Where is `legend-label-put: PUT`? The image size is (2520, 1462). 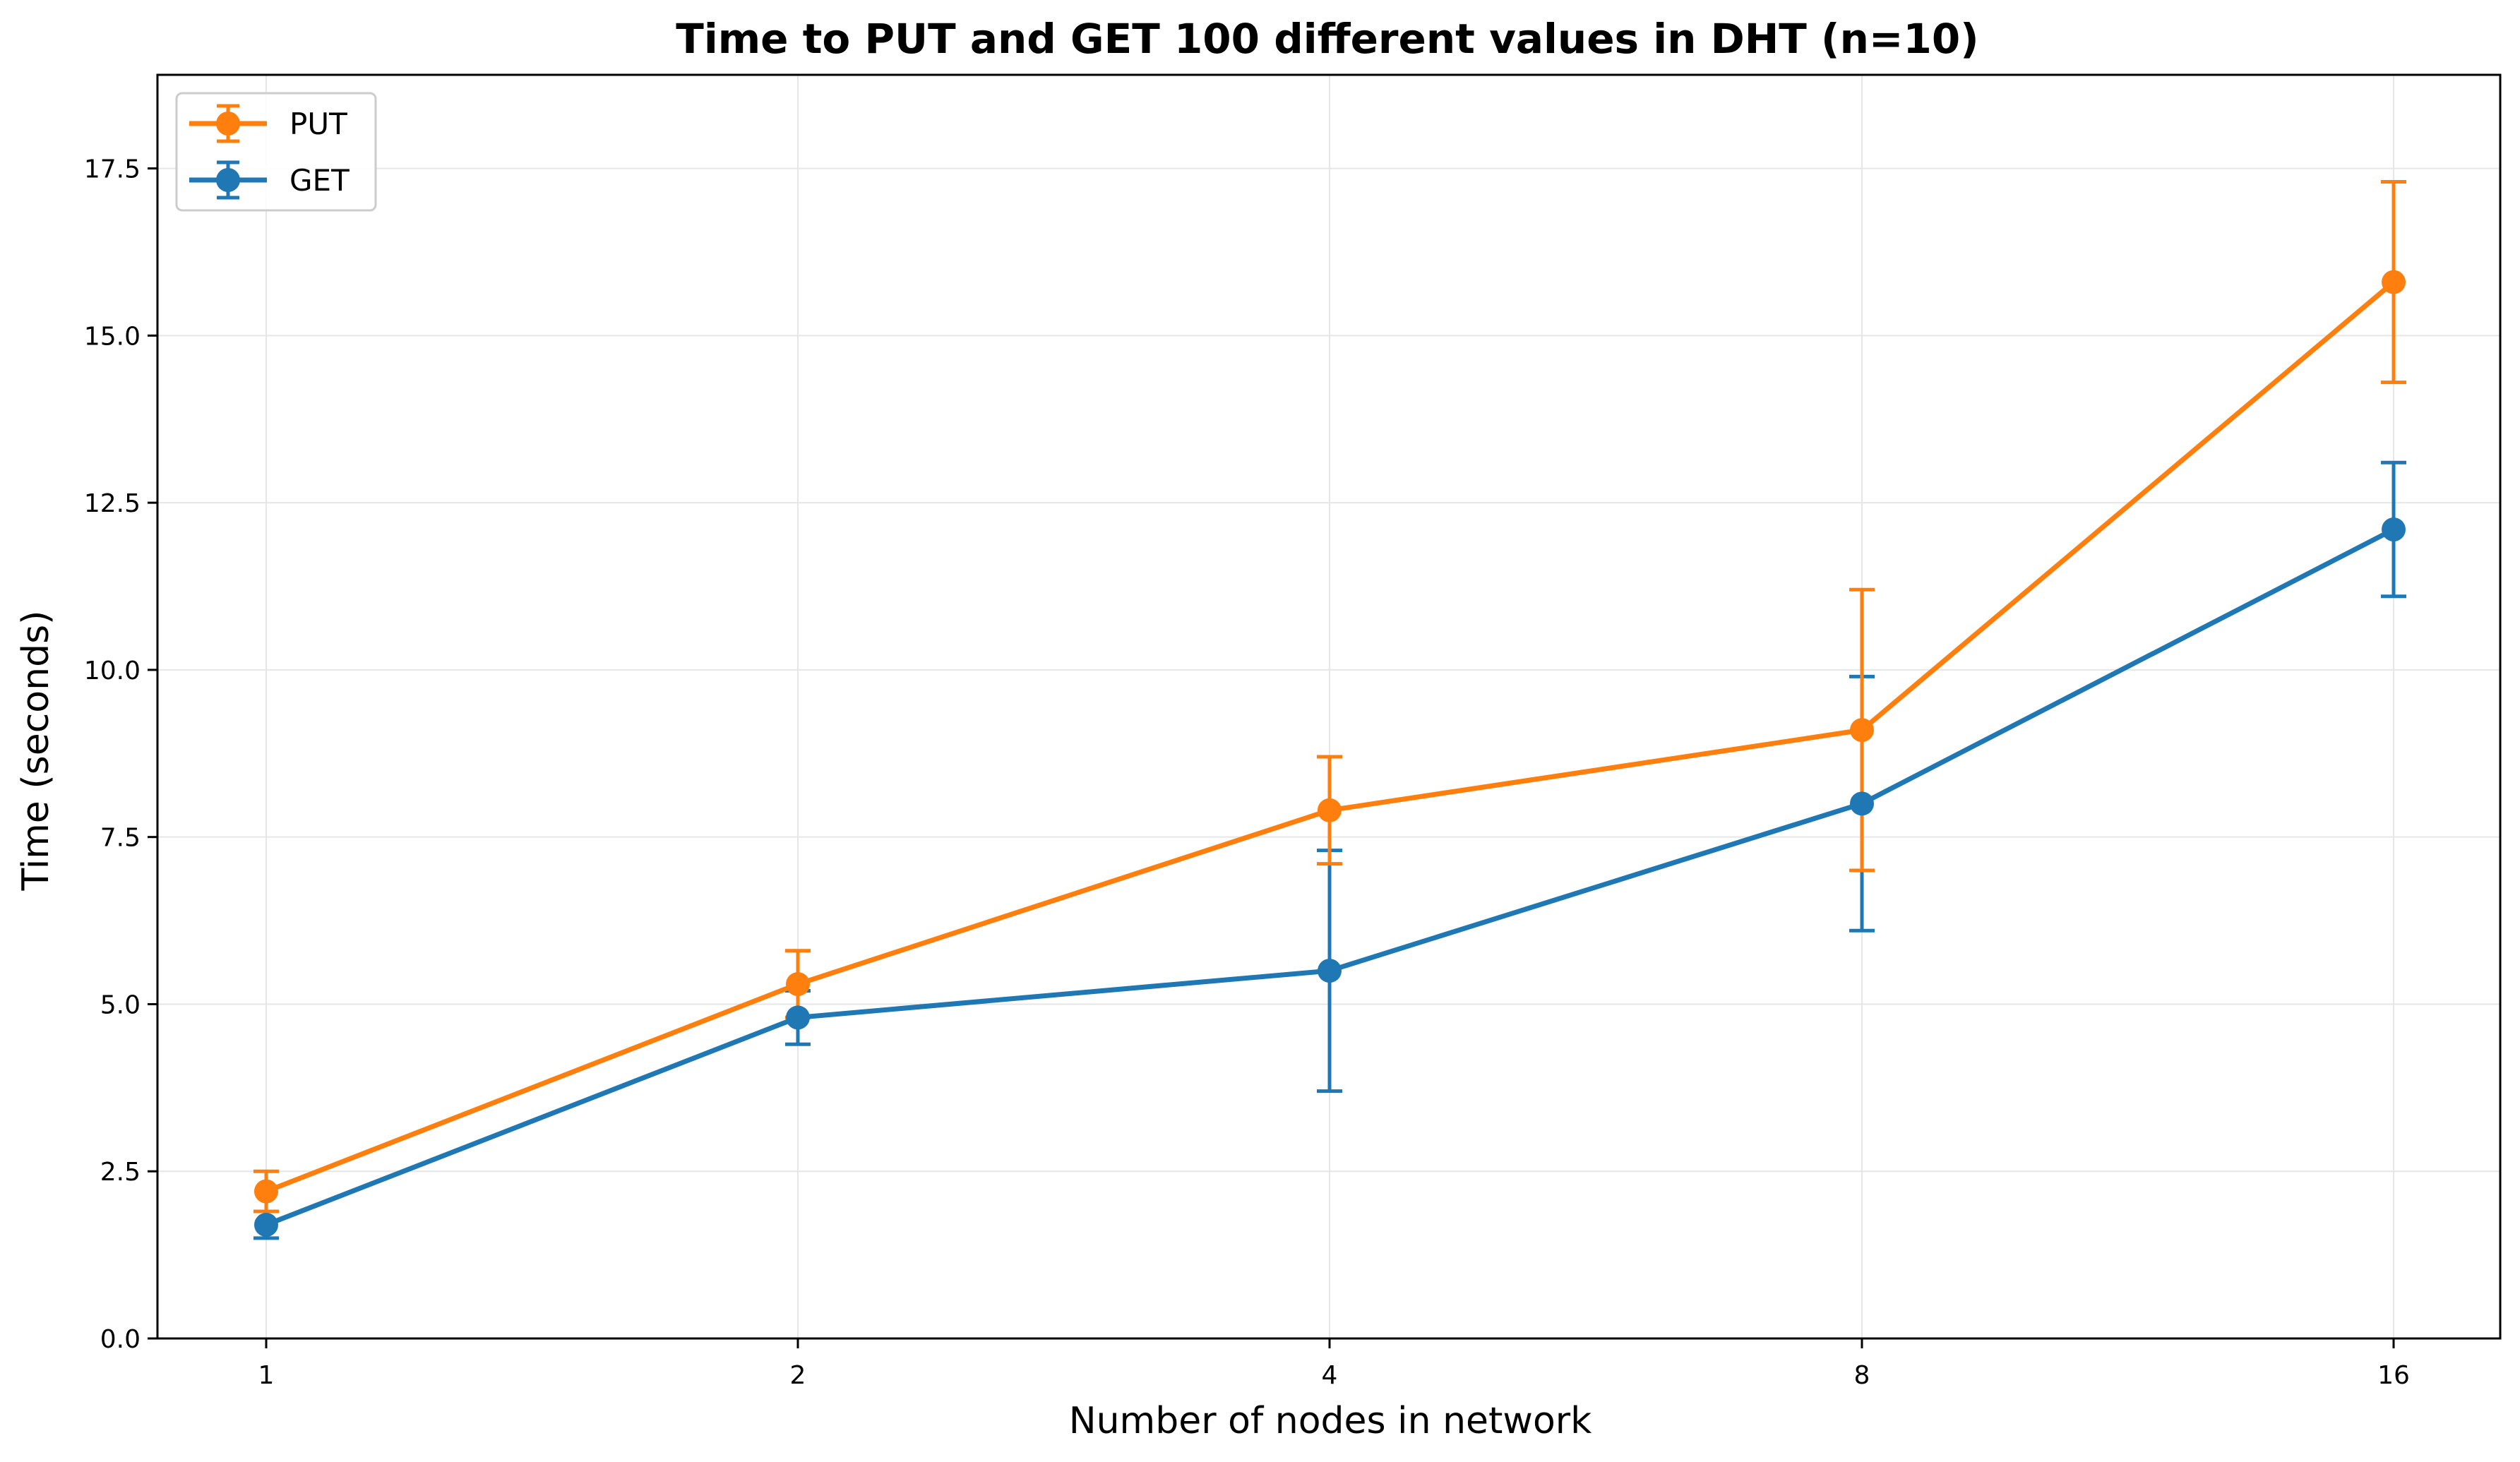 legend-label-put: PUT is located at coordinates (318, 124).